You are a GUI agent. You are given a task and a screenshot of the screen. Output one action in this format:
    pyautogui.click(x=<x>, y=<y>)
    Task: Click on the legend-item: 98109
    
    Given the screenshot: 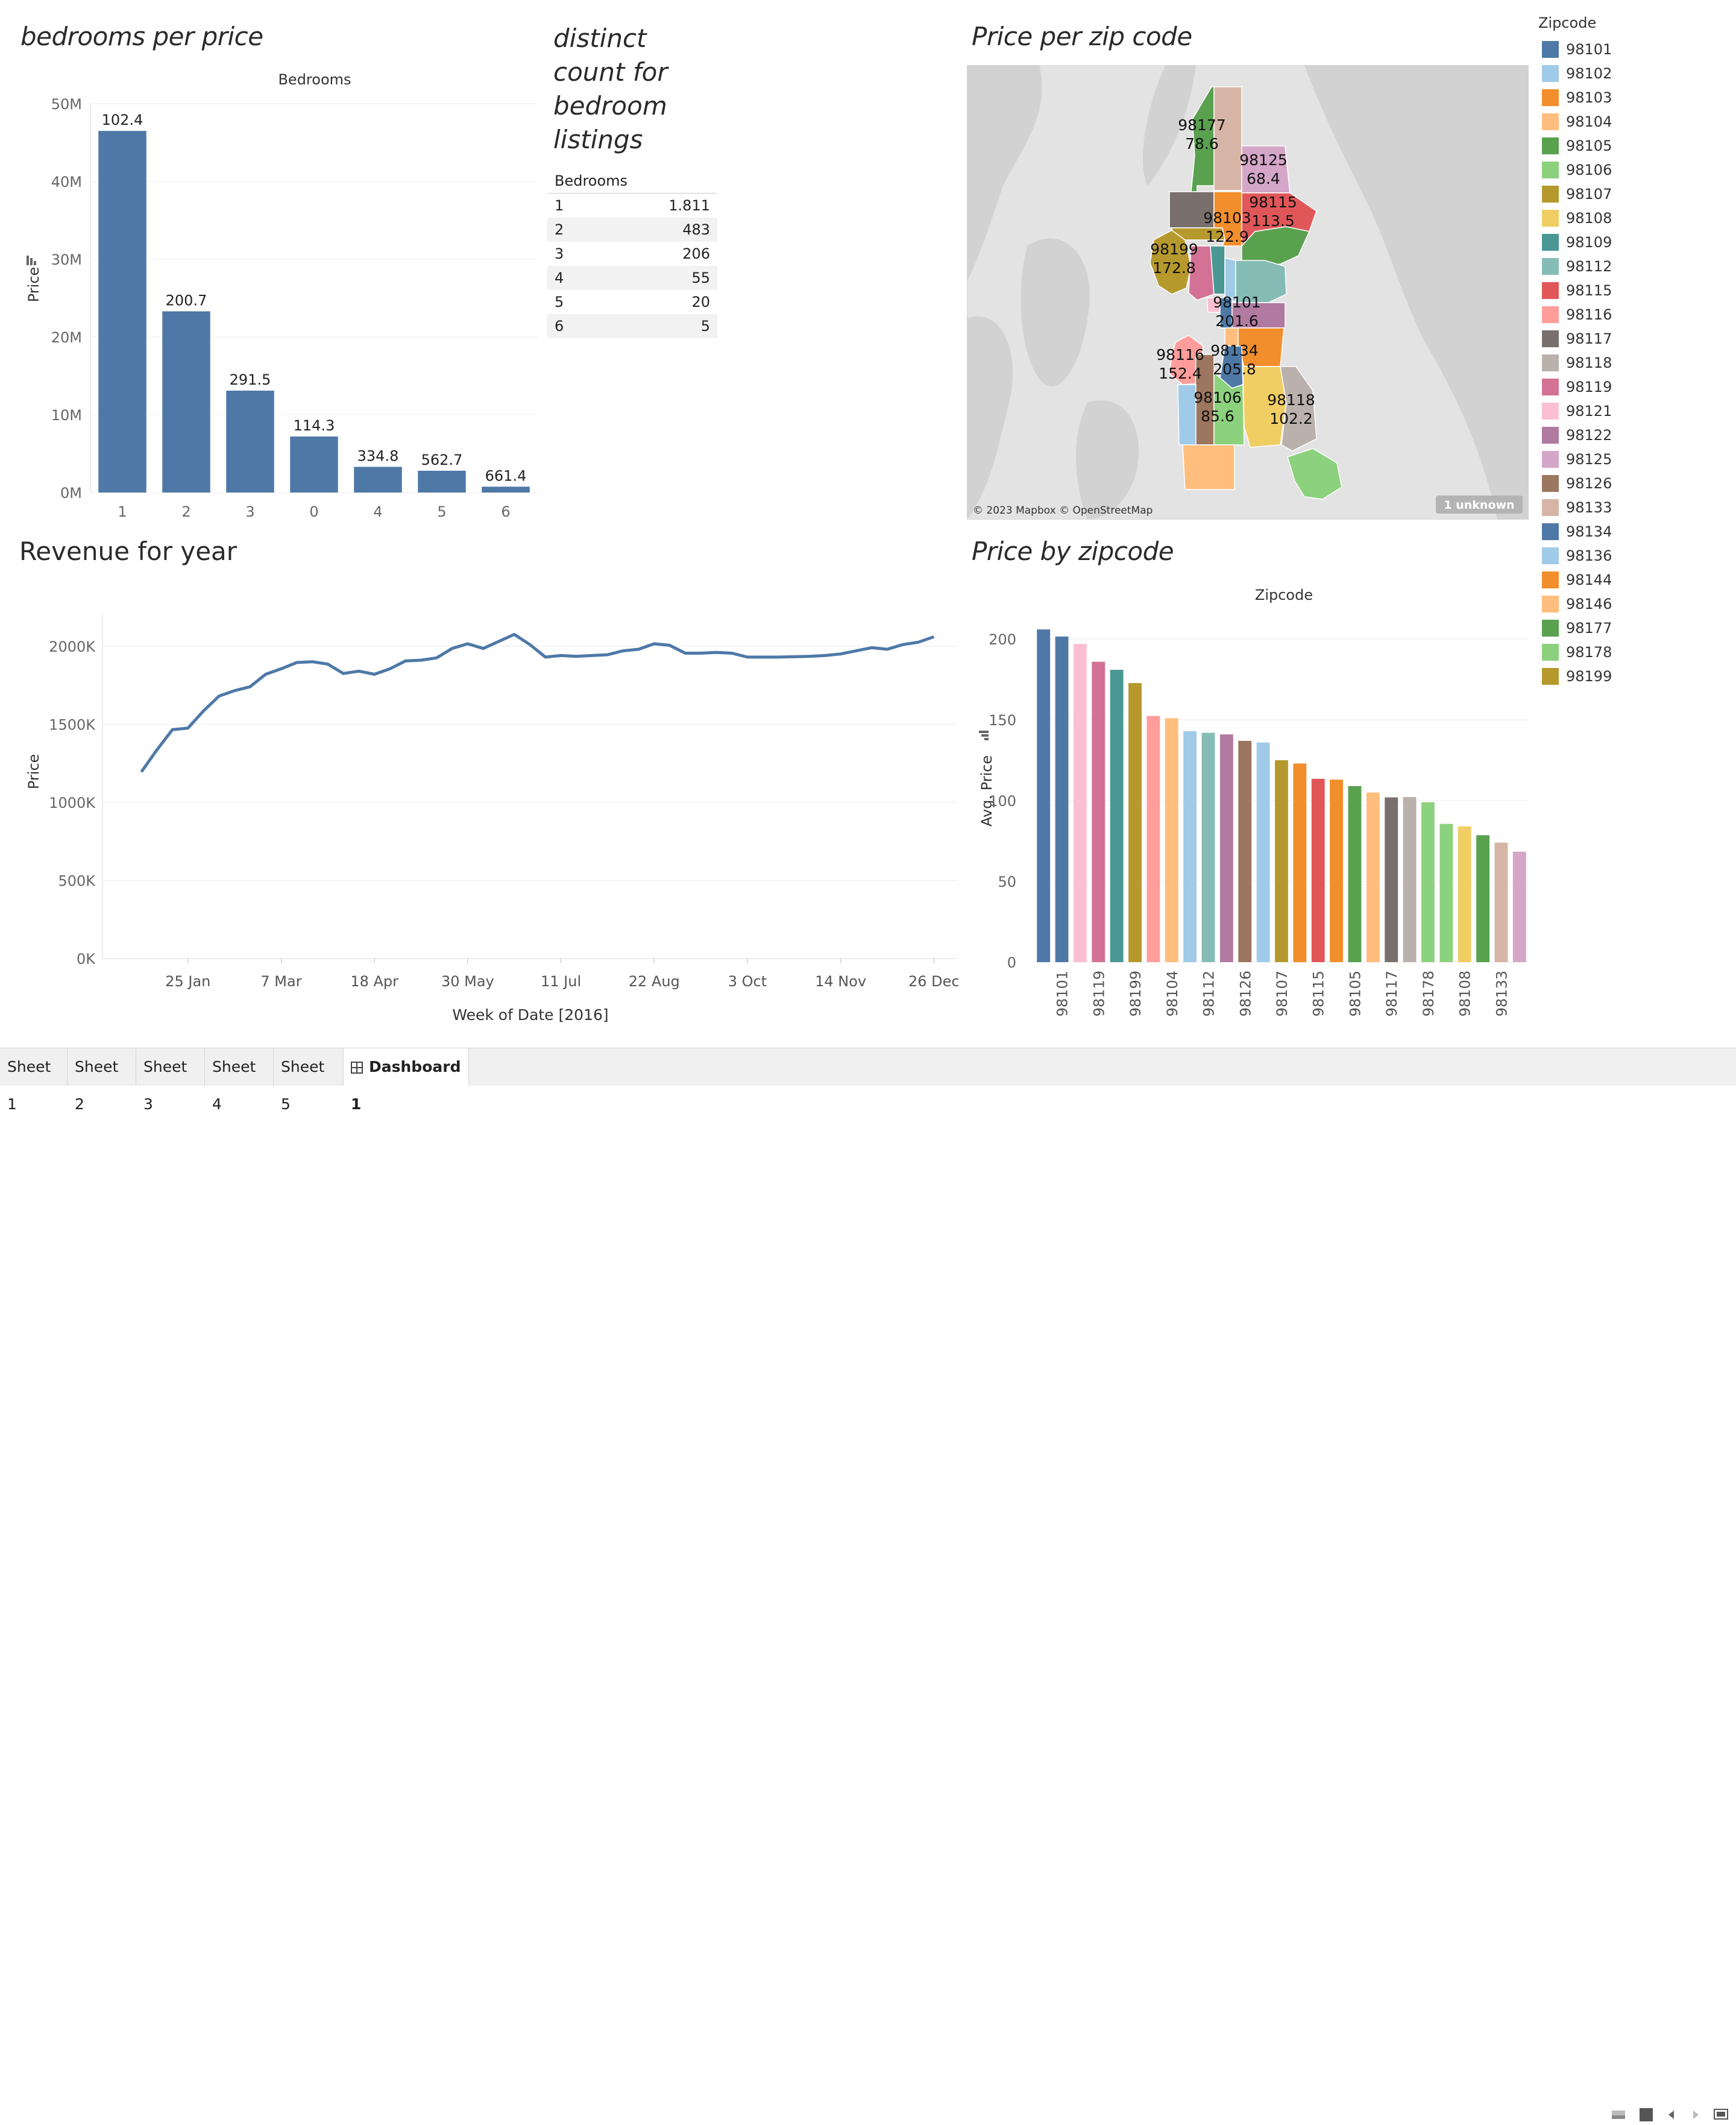 What is the action you would take?
    pyautogui.click(x=1575, y=242)
    